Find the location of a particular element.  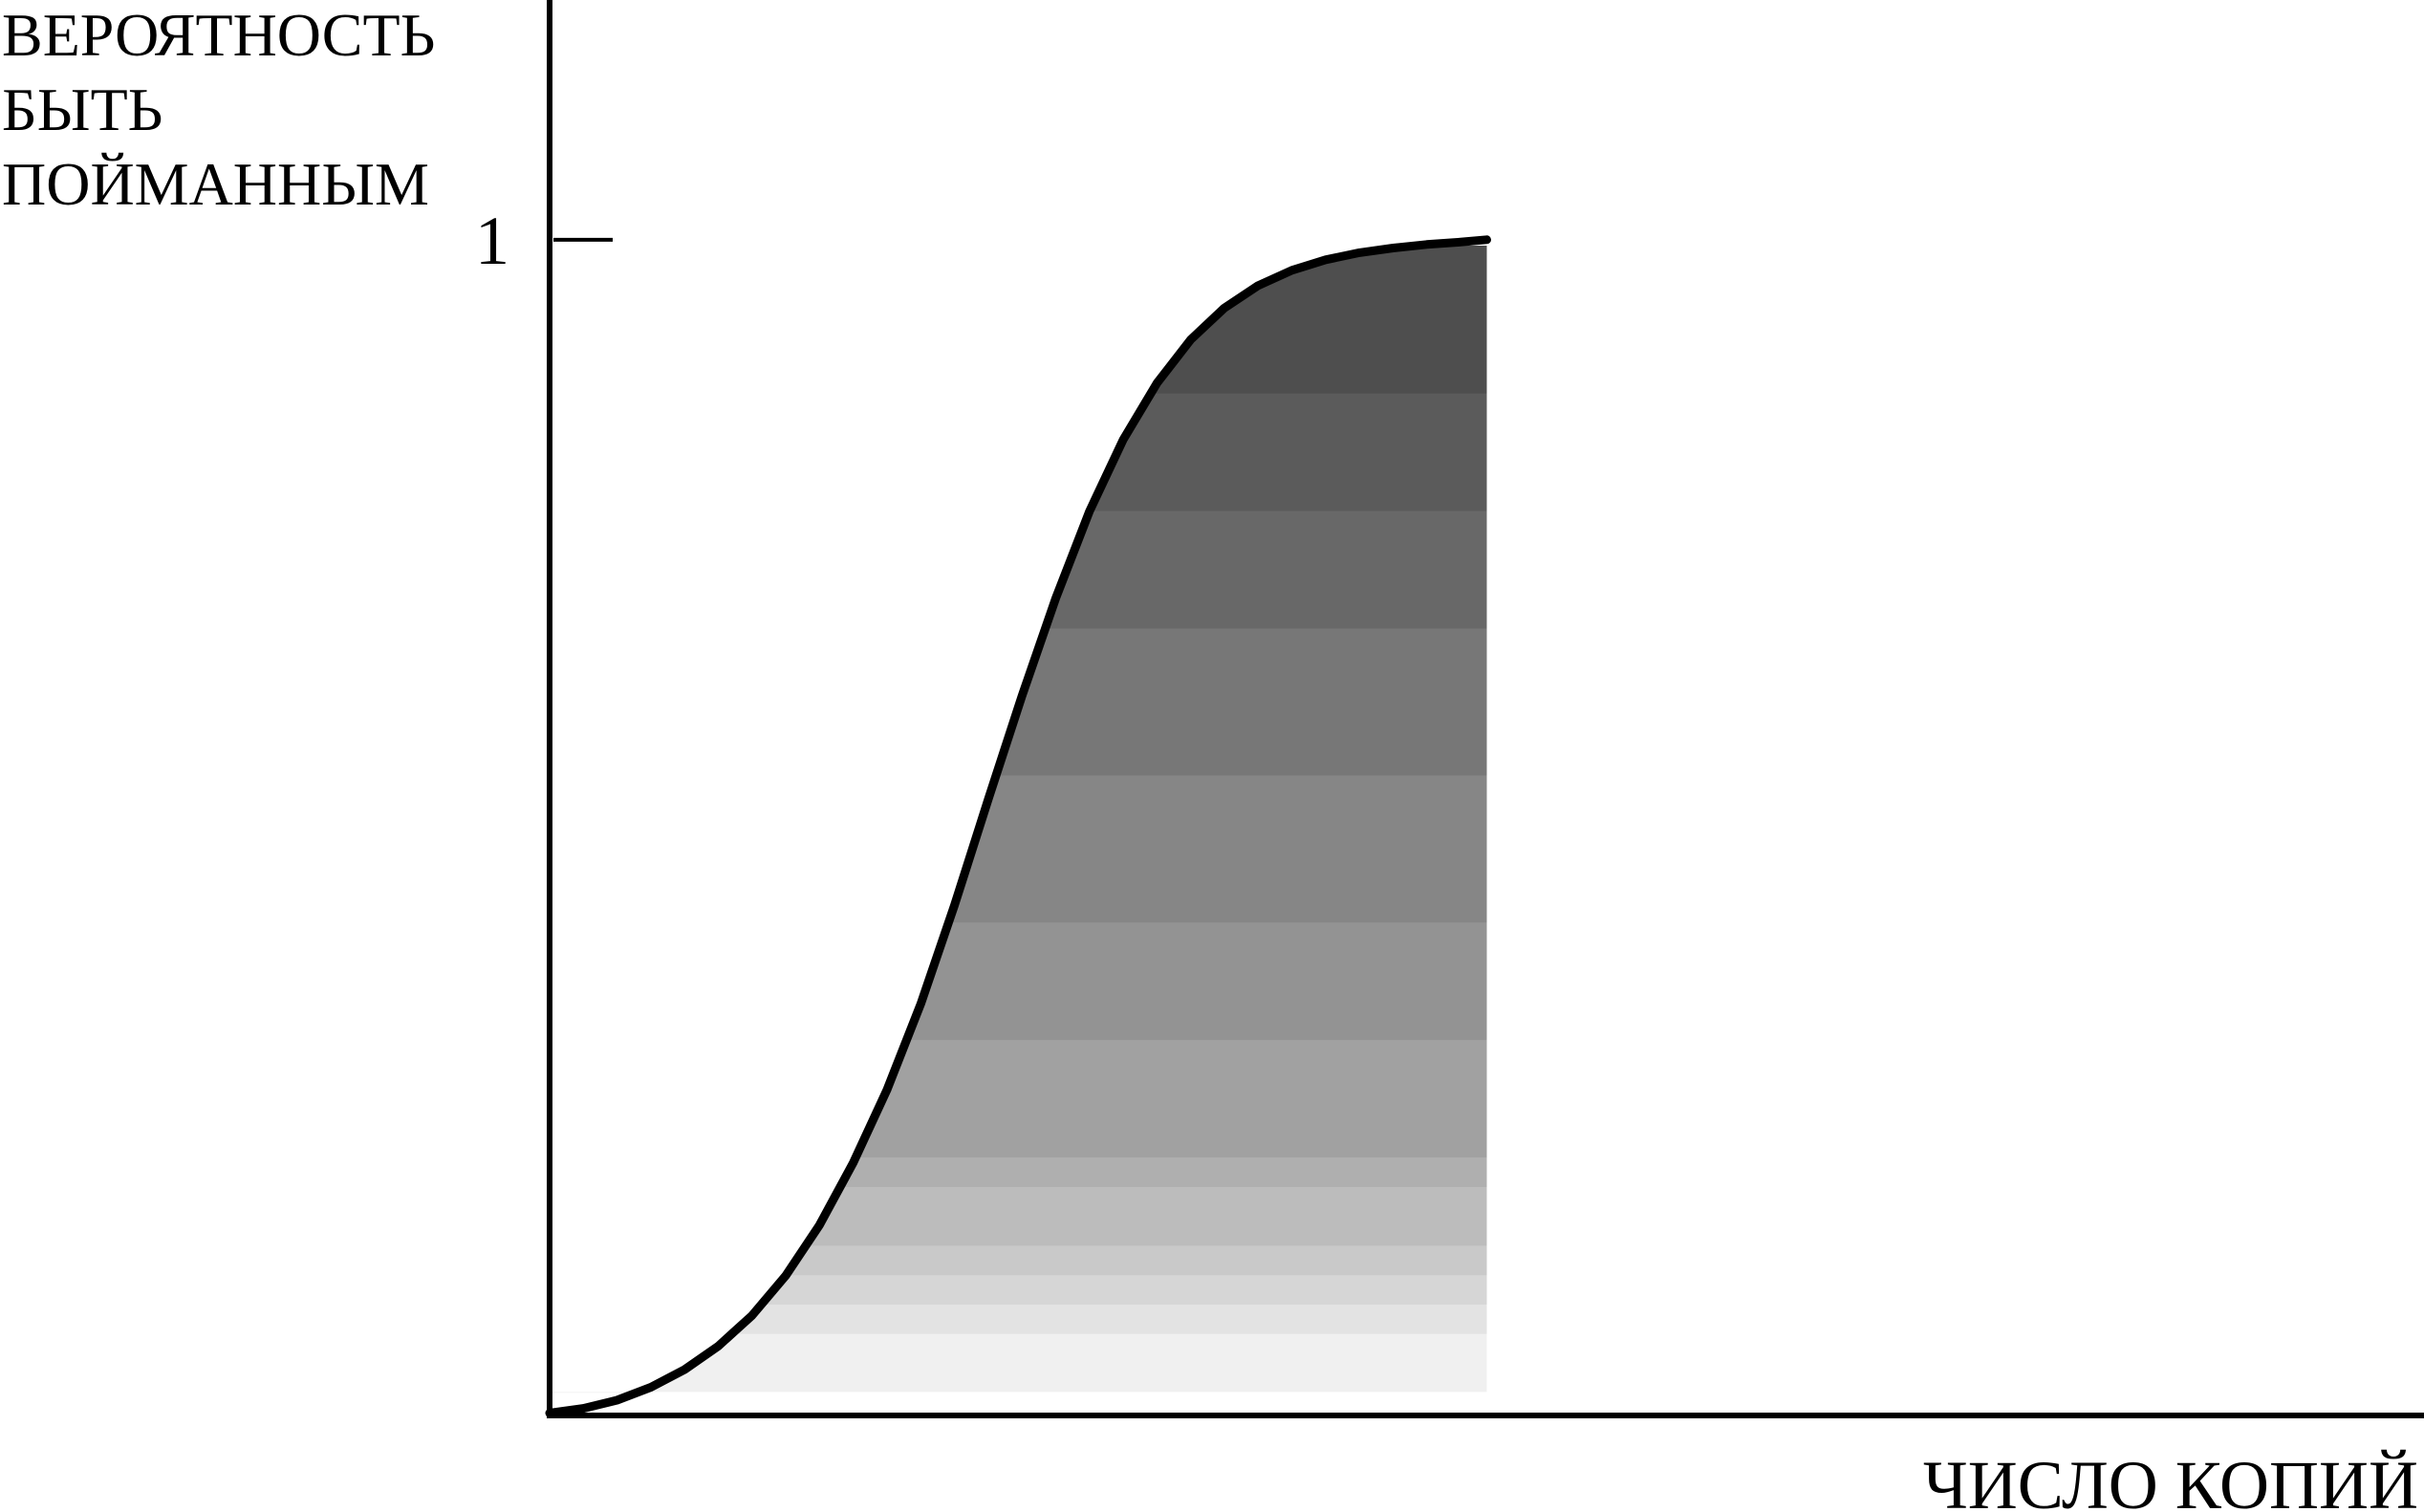

y-tick-label-1: 1 is located at coordinates (492, 241).